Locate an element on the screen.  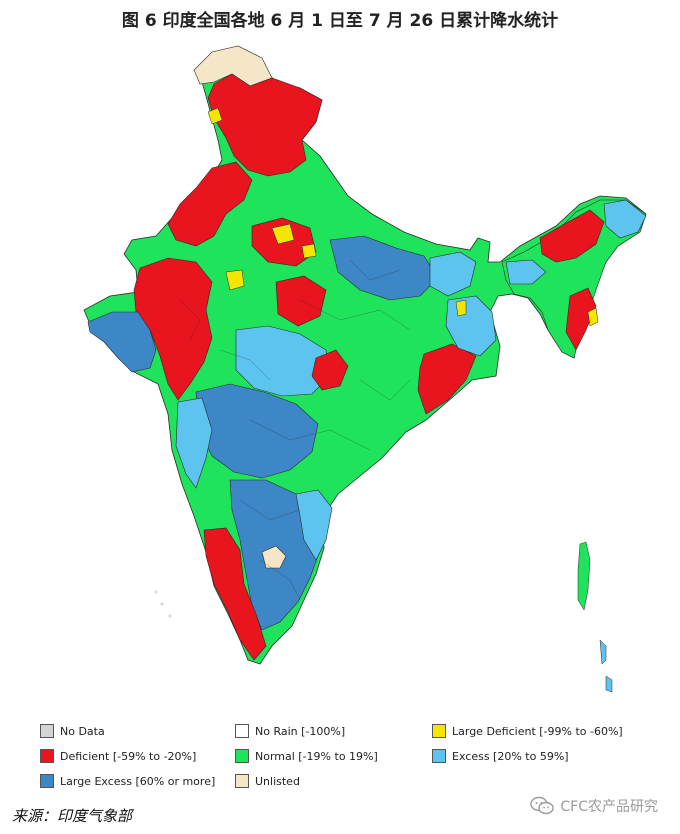
region-large-excess-central is located at coordinates (257, 431).